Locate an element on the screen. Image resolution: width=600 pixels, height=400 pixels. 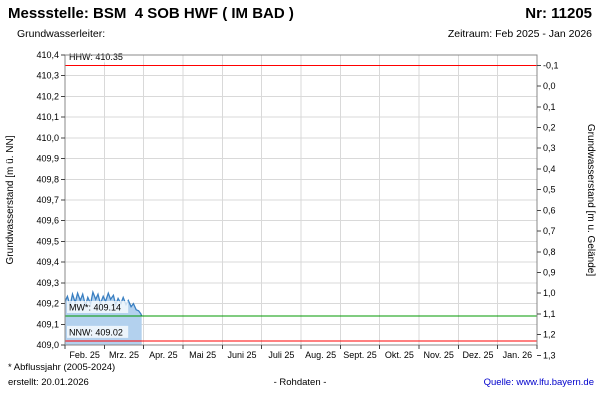
svg-text: 1,2 is located at coordinates (549, 335).